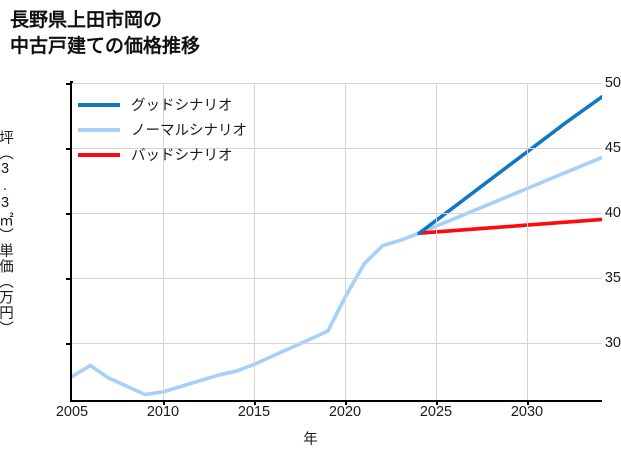 This screenshot has width=621, height=465. What do you see at coordinates (71, 241) in the screenshot?
I see `y-axis-spine` at bounding box center [71, 241].